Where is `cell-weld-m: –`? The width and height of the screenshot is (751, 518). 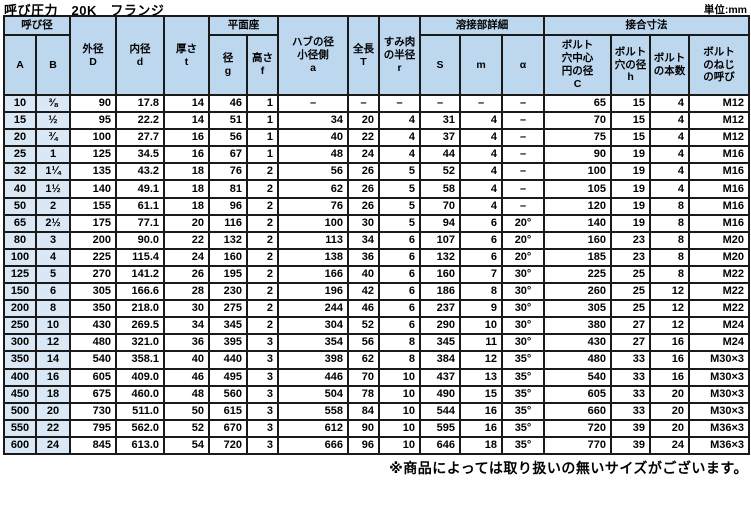
cell-weld-m: – is located at coordinates (481, 103).